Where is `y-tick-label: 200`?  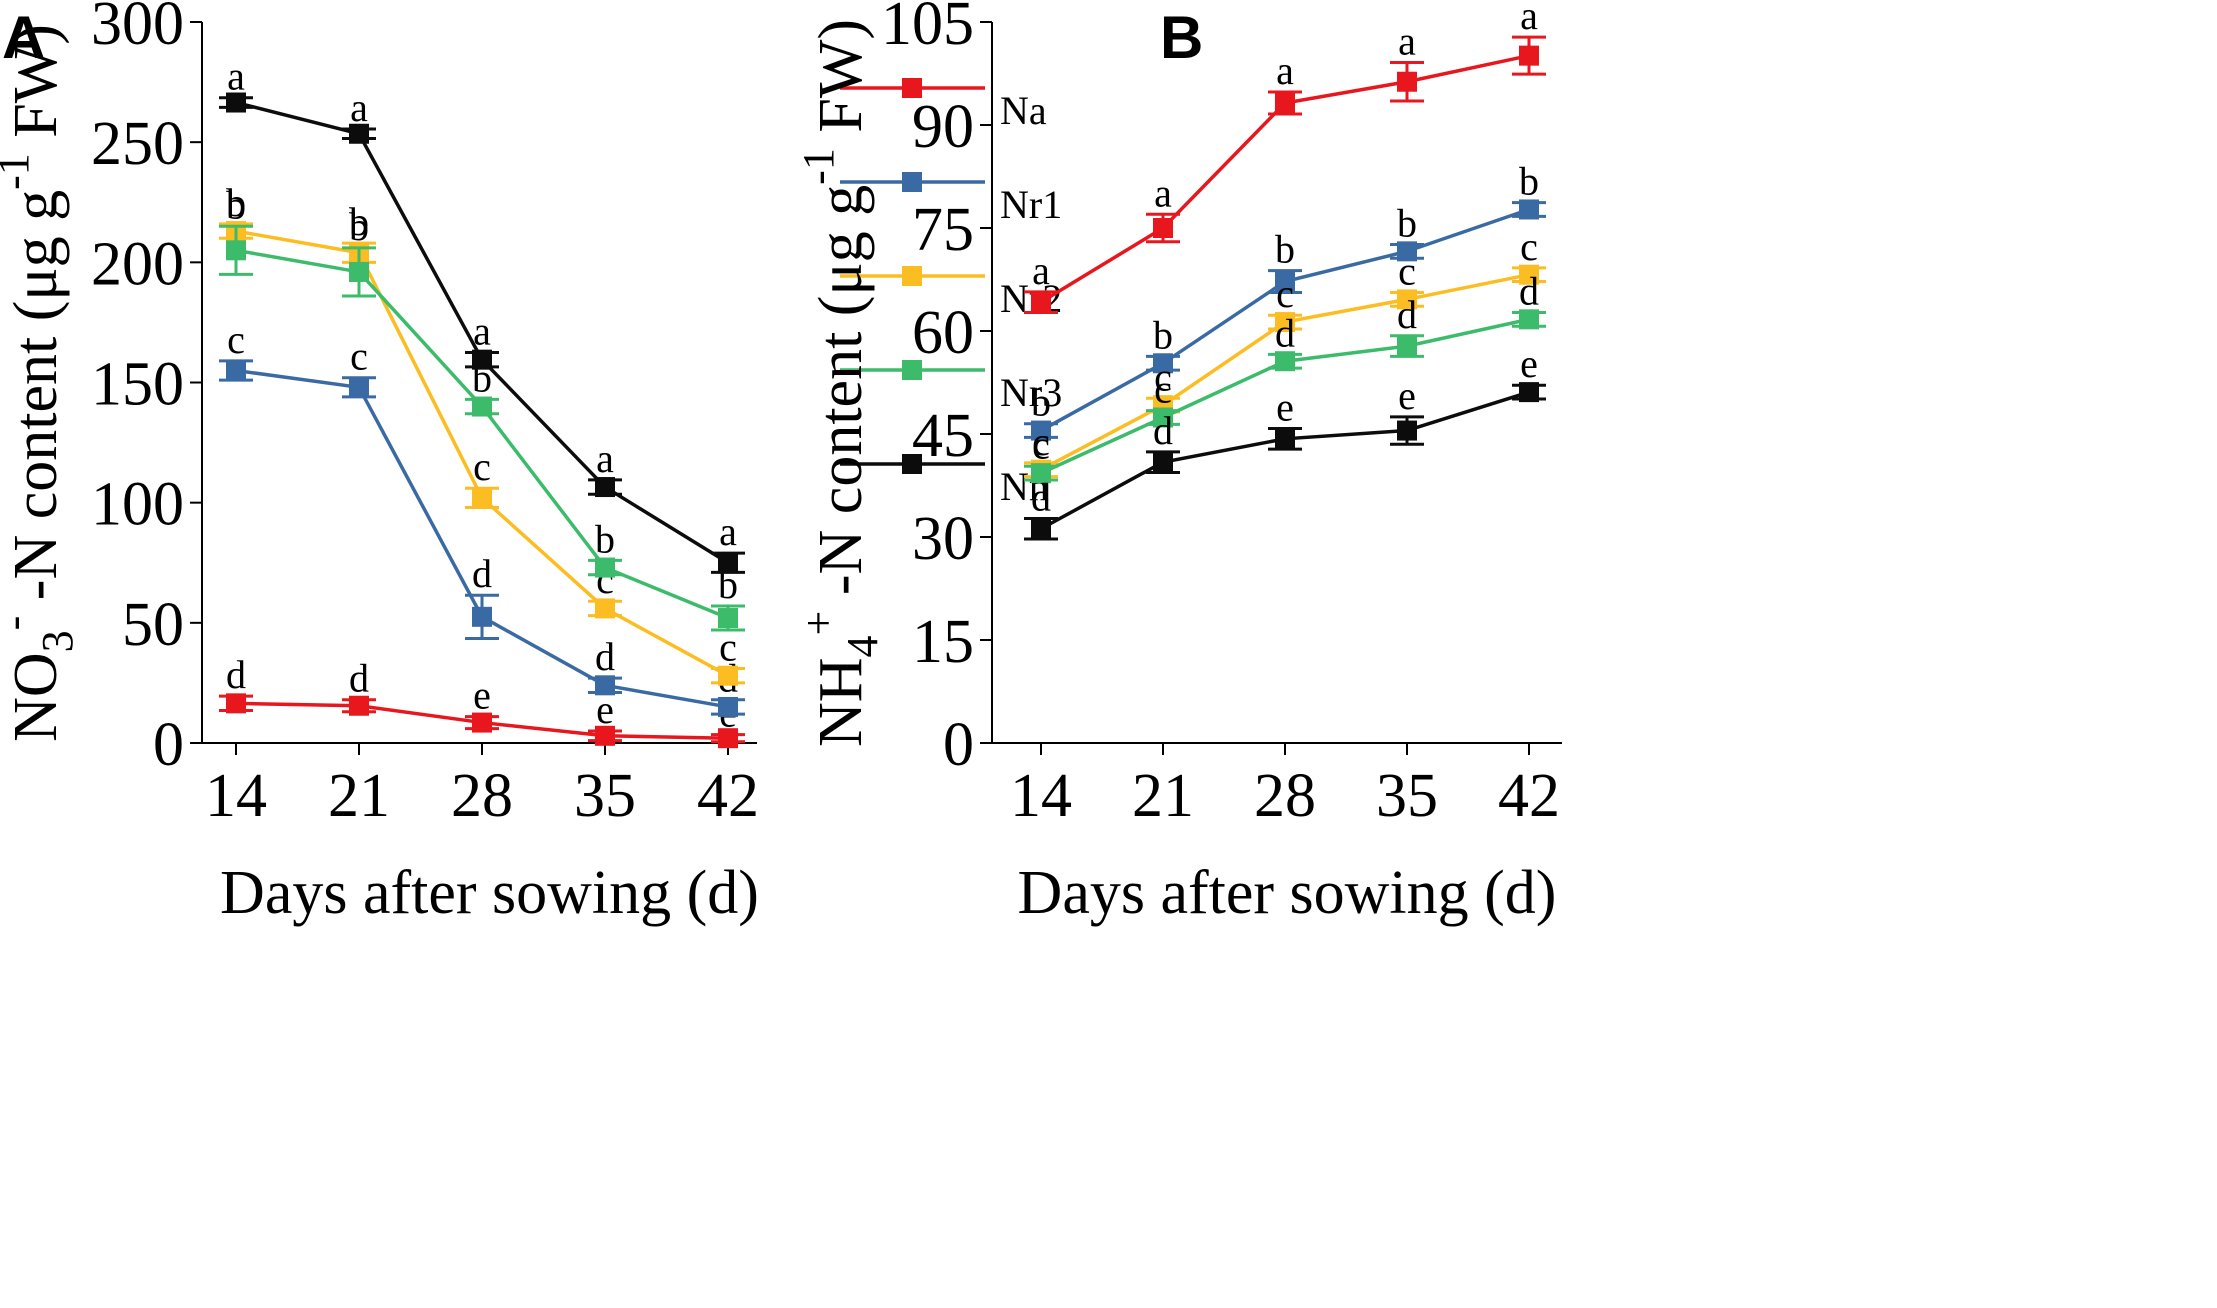
y-tick-label: 200 is located at coordinates (137, 264).